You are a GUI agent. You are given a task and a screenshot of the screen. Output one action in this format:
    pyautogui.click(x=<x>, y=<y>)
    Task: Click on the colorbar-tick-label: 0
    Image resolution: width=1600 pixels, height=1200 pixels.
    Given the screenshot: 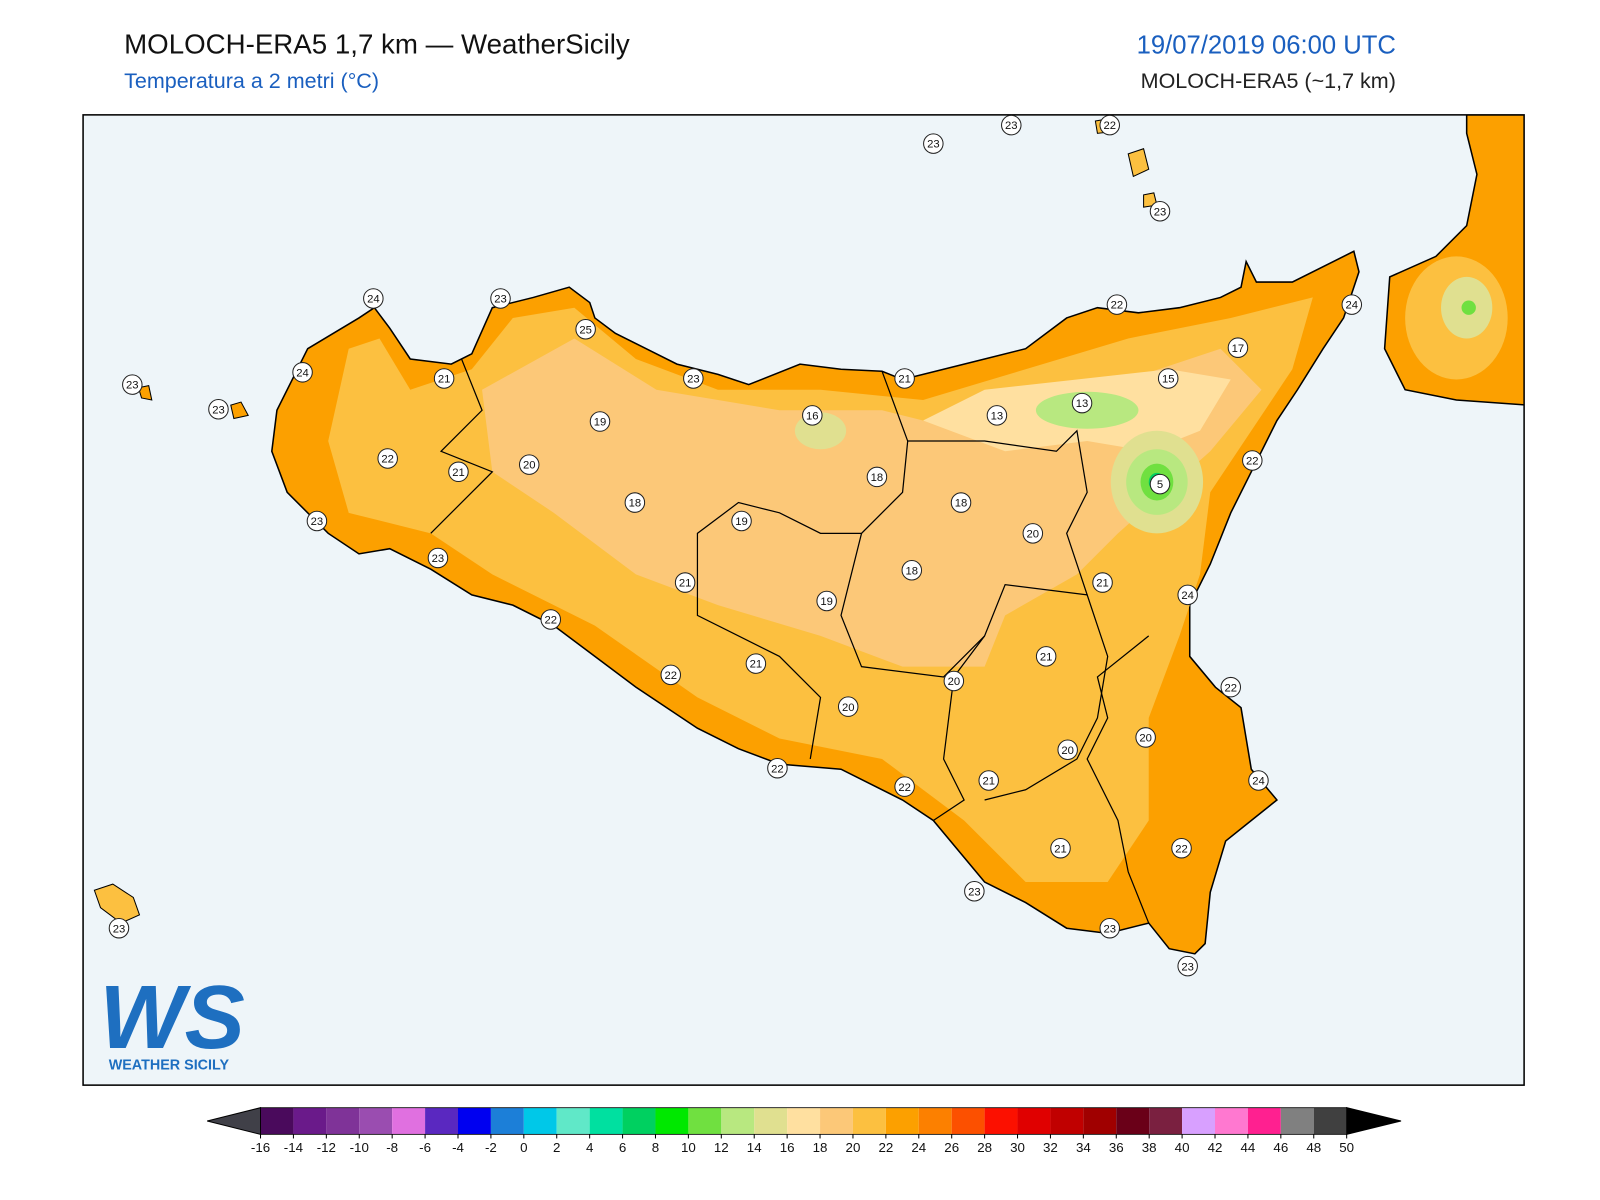 What is the action you would take?
    pyautogui.click(x=523, y=1147)
    